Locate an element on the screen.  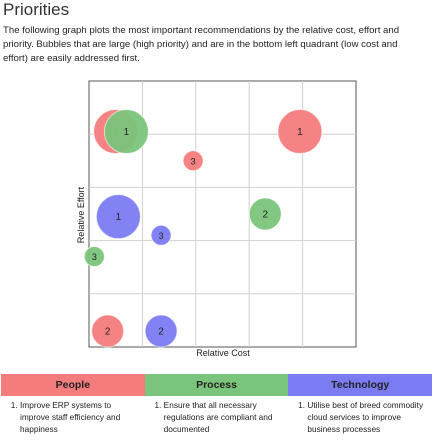
y-axis-label: Relative Effort is located at coordinates (81, 215).